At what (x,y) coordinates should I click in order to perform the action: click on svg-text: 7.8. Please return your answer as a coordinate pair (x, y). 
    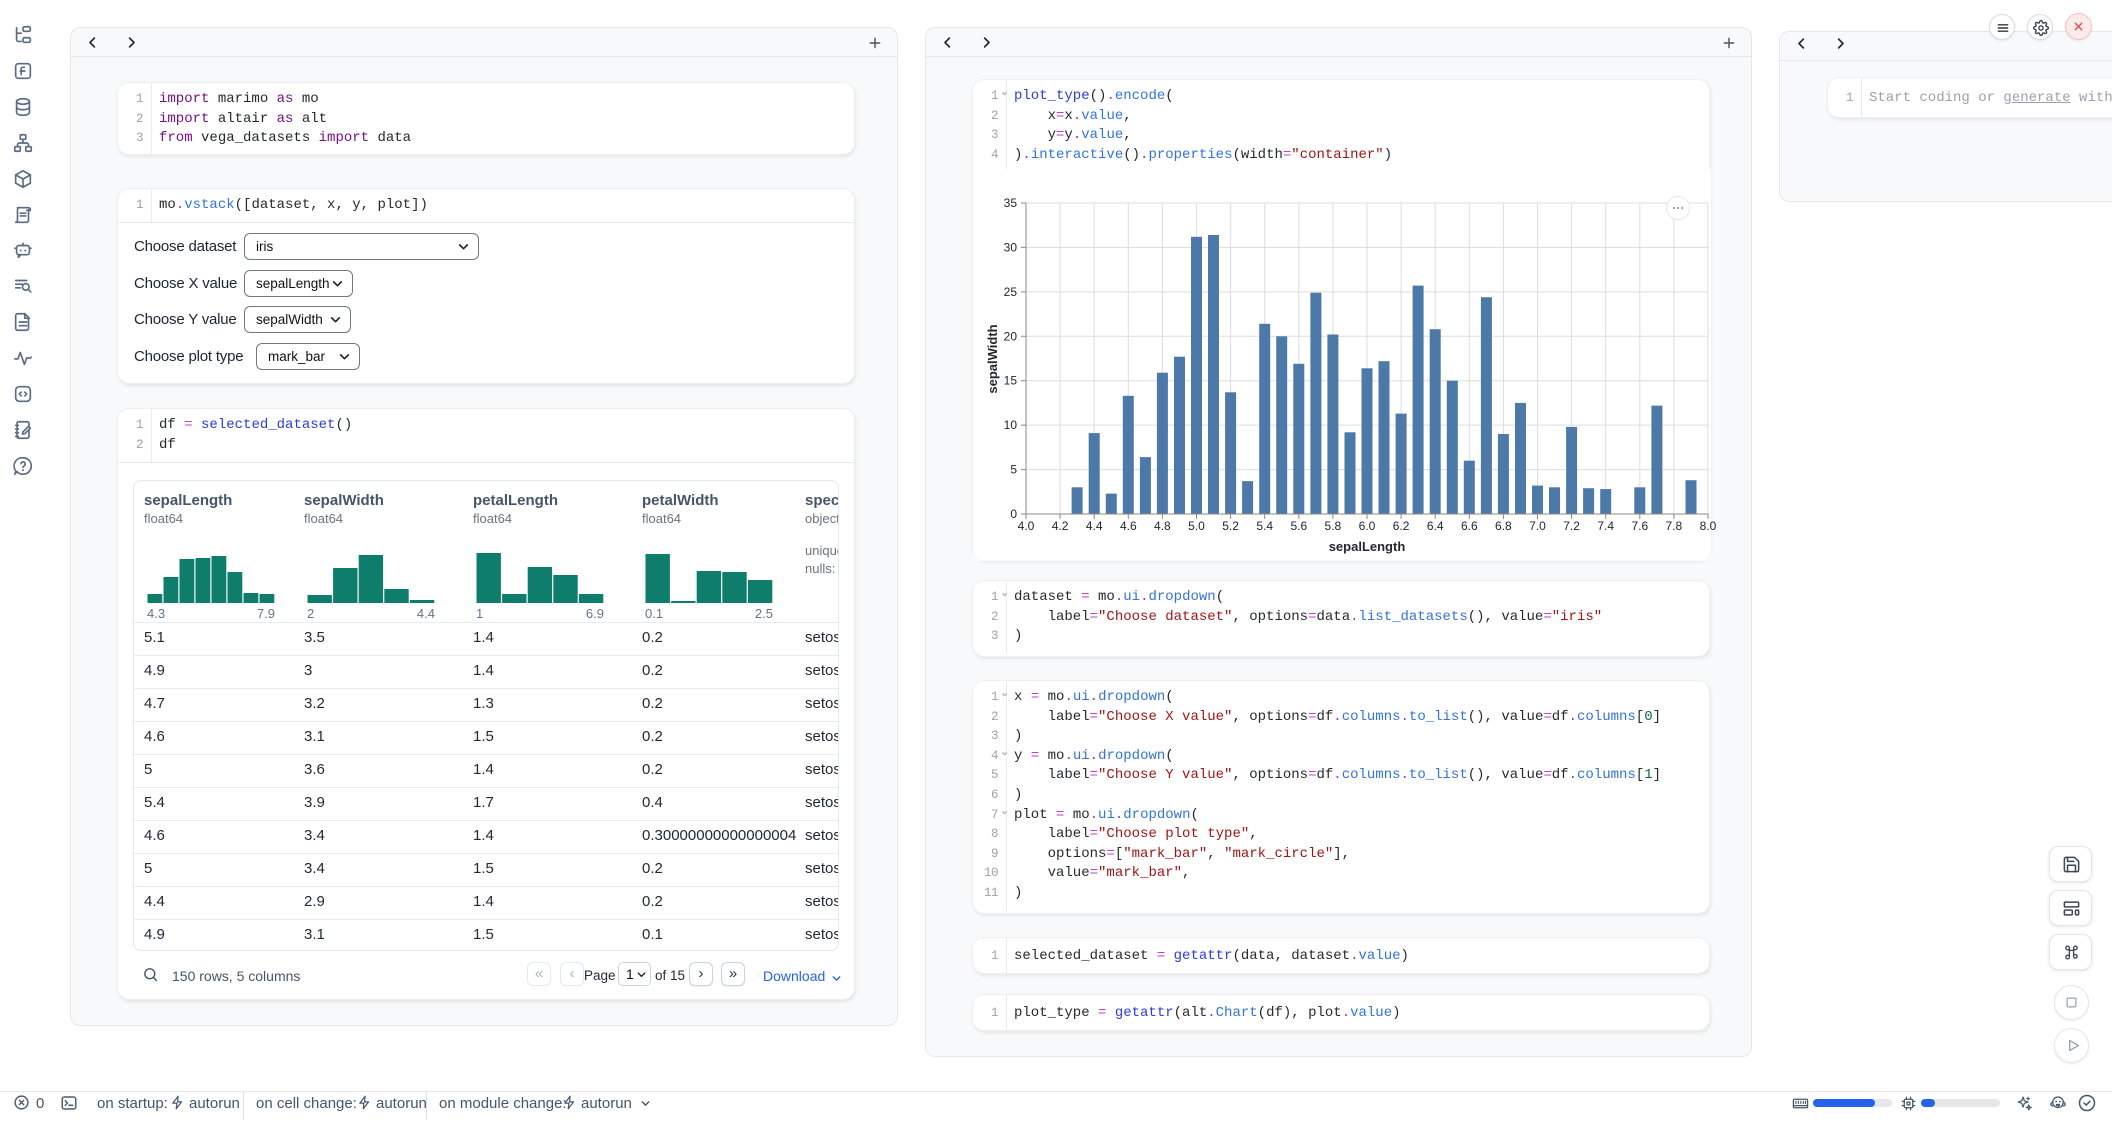
    Looking at the image, I should click on (1674, 526).